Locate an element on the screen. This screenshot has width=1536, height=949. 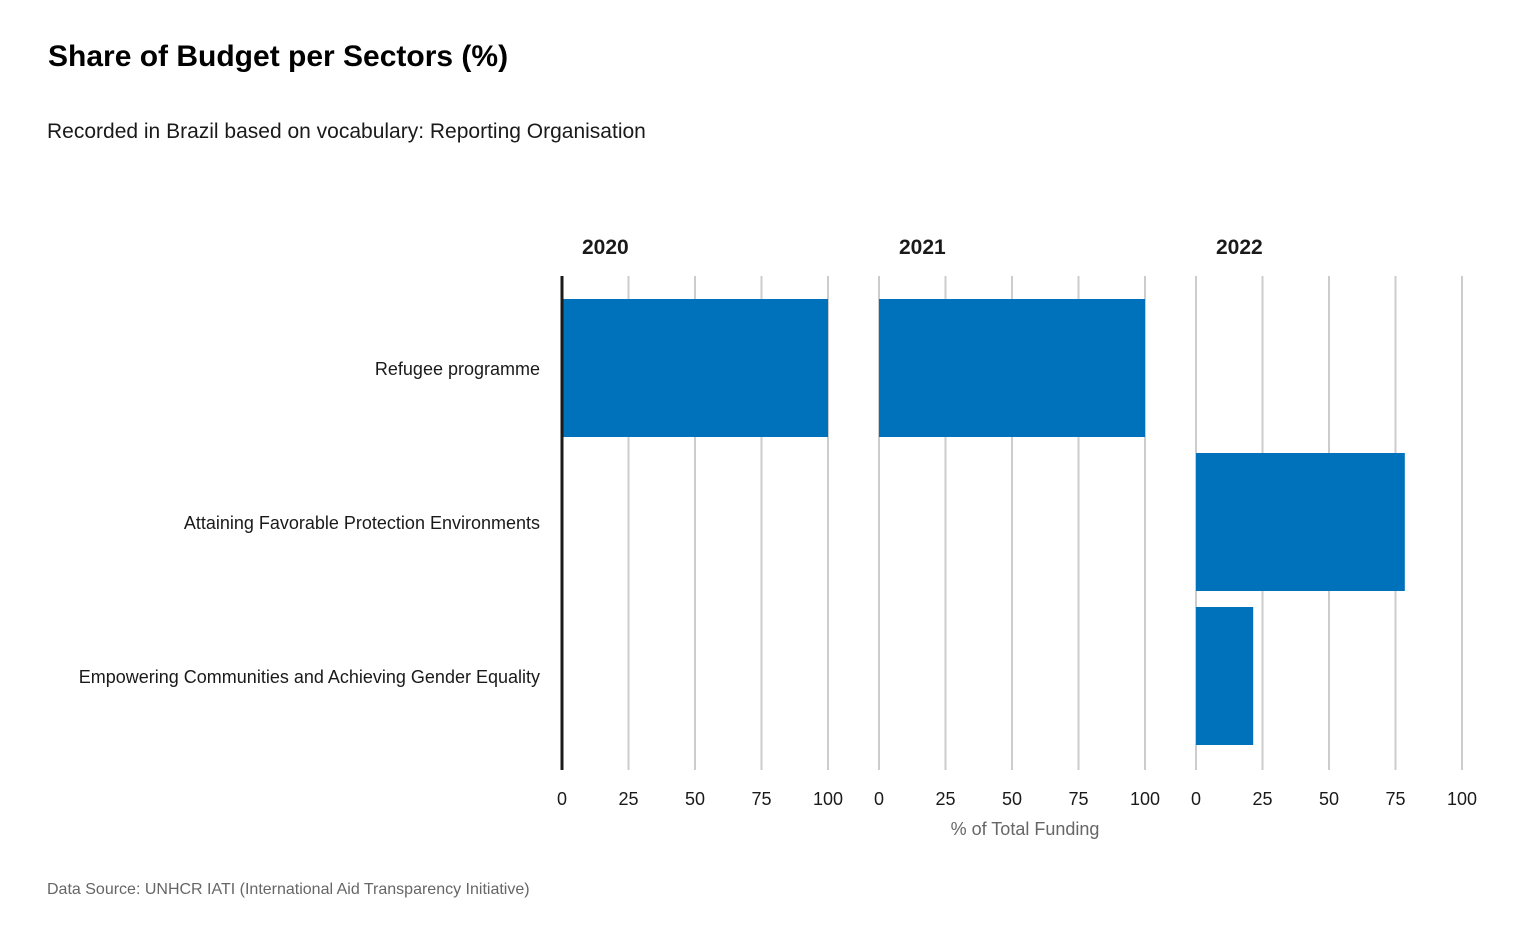
x-axis-label: % of Total Funding is located at coordinates (1025, 829).